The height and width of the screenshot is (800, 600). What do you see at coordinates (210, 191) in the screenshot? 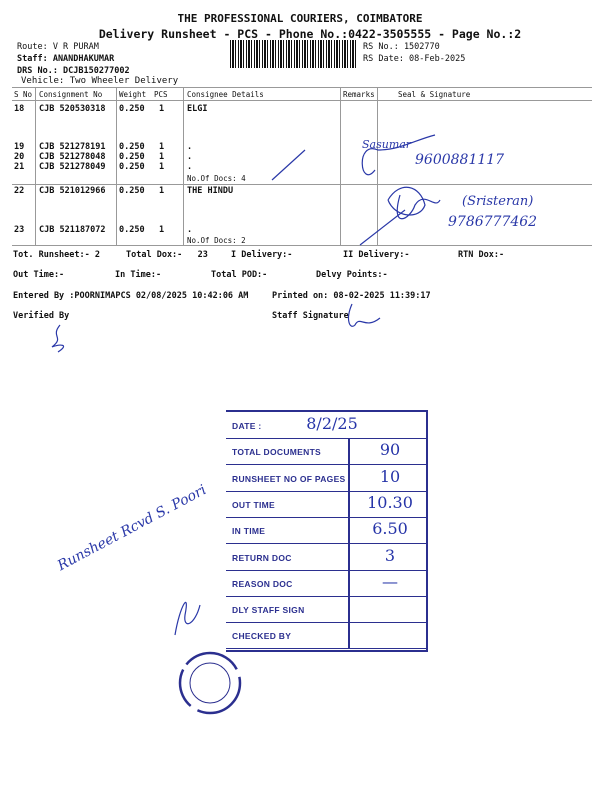
I see `row-details: THE HINDU` at bounding box center [210, 191].